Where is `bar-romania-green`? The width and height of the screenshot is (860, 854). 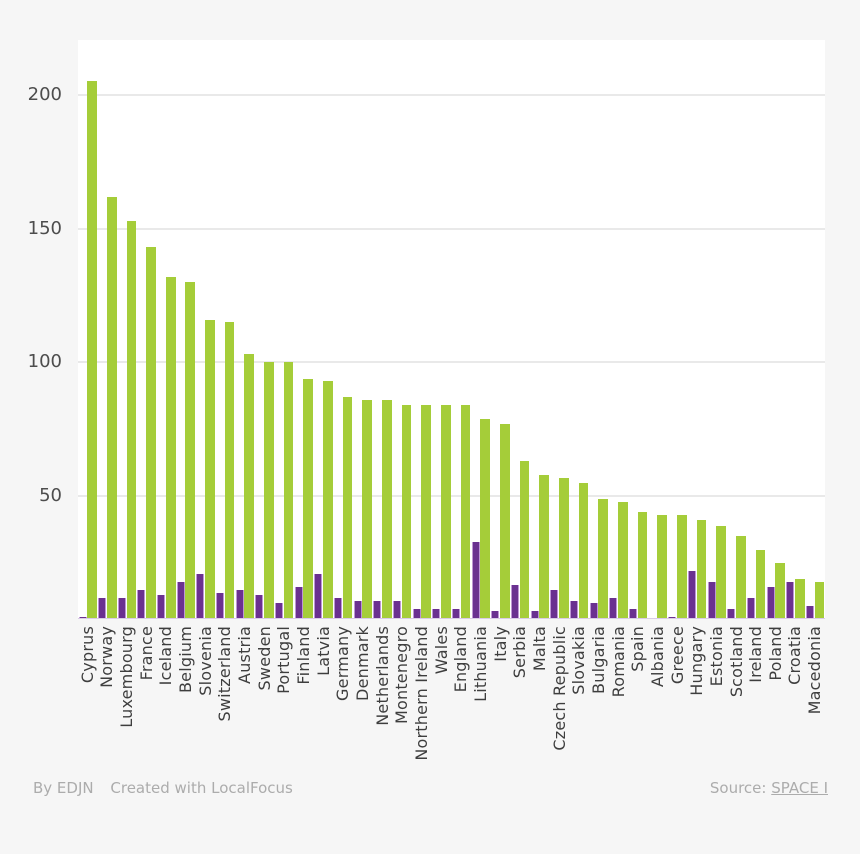 bar-romania-green is located at coordinates (622, 559).